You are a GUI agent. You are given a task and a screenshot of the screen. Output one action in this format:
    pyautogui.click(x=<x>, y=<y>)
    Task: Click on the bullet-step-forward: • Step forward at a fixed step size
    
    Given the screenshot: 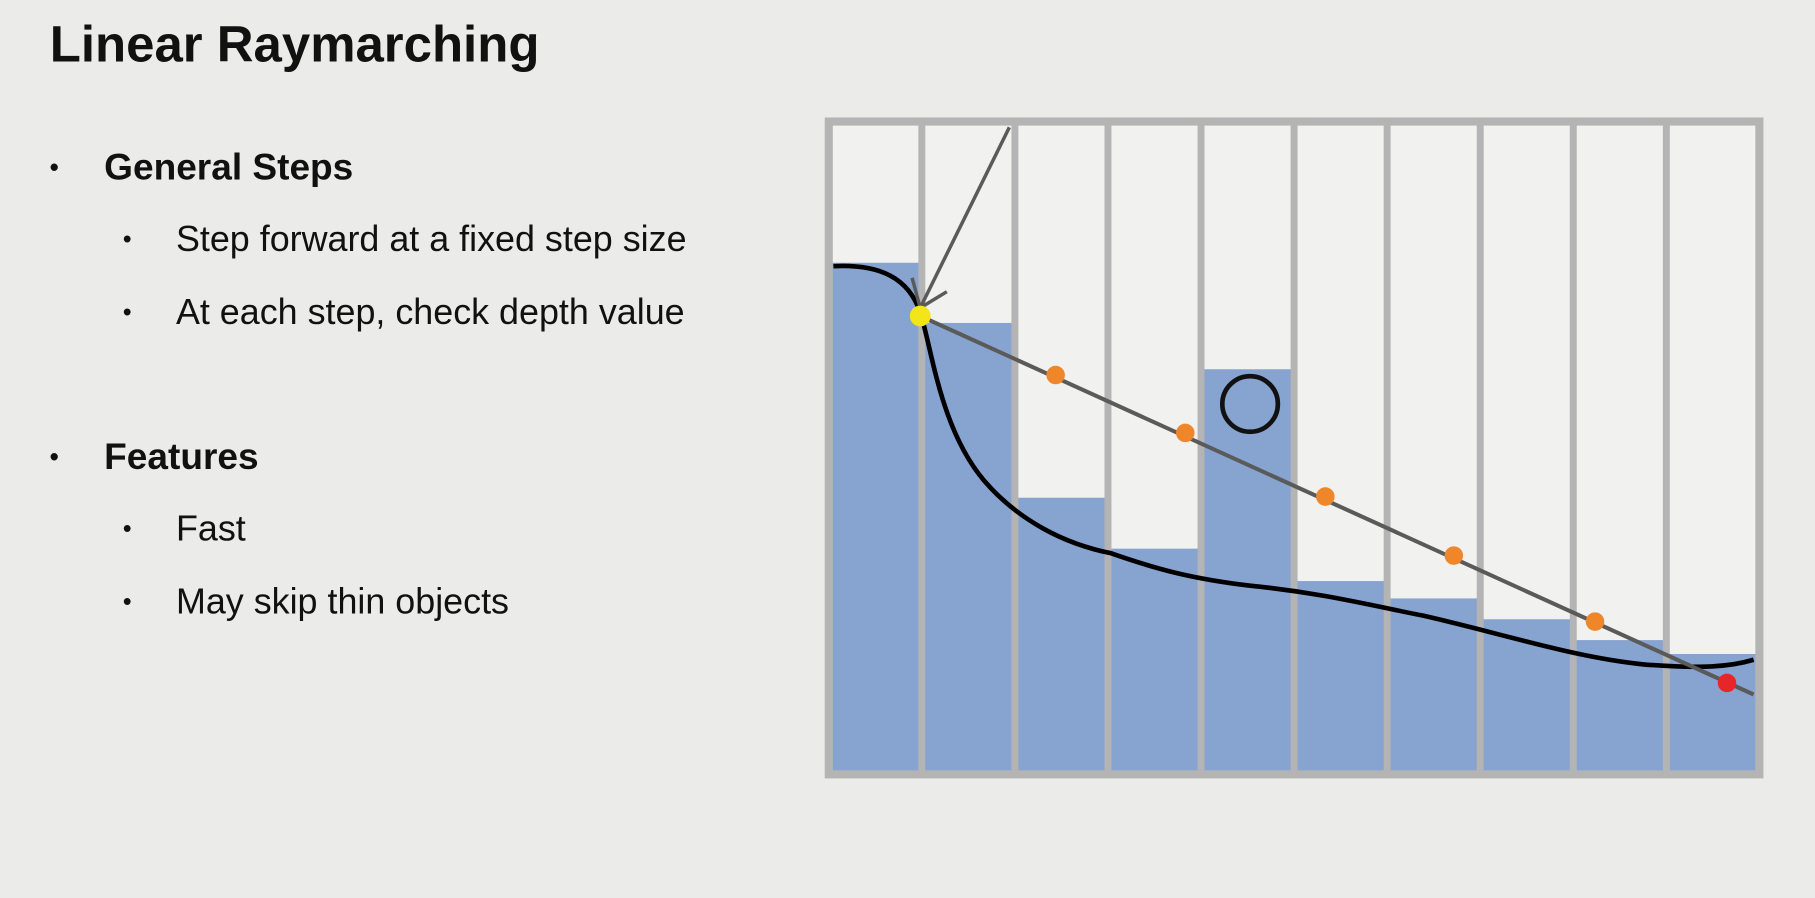 What is the action you would take?
    pyautogui.click(x=405, y=239)
    